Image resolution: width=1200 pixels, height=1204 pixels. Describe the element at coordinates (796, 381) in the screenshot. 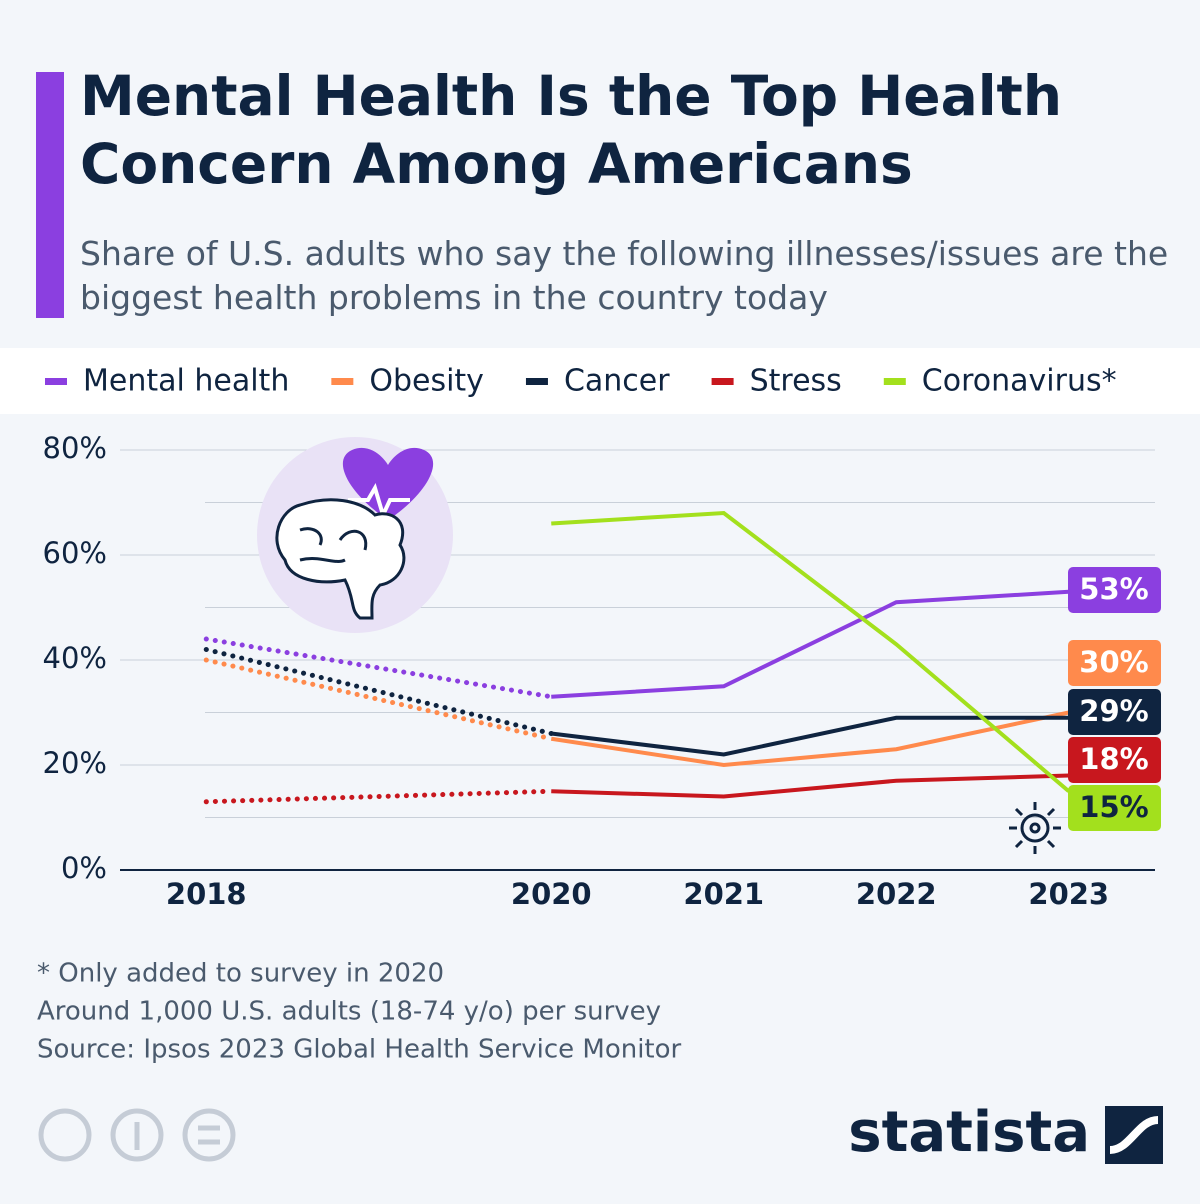

I see `legend-label: Stress` at that location.